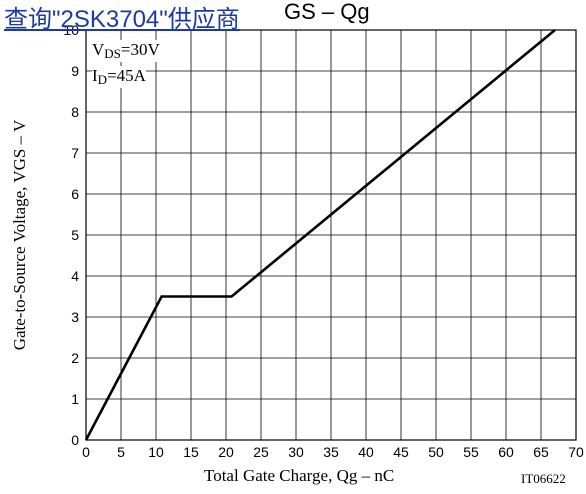 The width and height of the screenshot is (586, 494). Describe the element at coordinates (71, 30) in the screenshot. I see `y-tick-label: 10` at that location.